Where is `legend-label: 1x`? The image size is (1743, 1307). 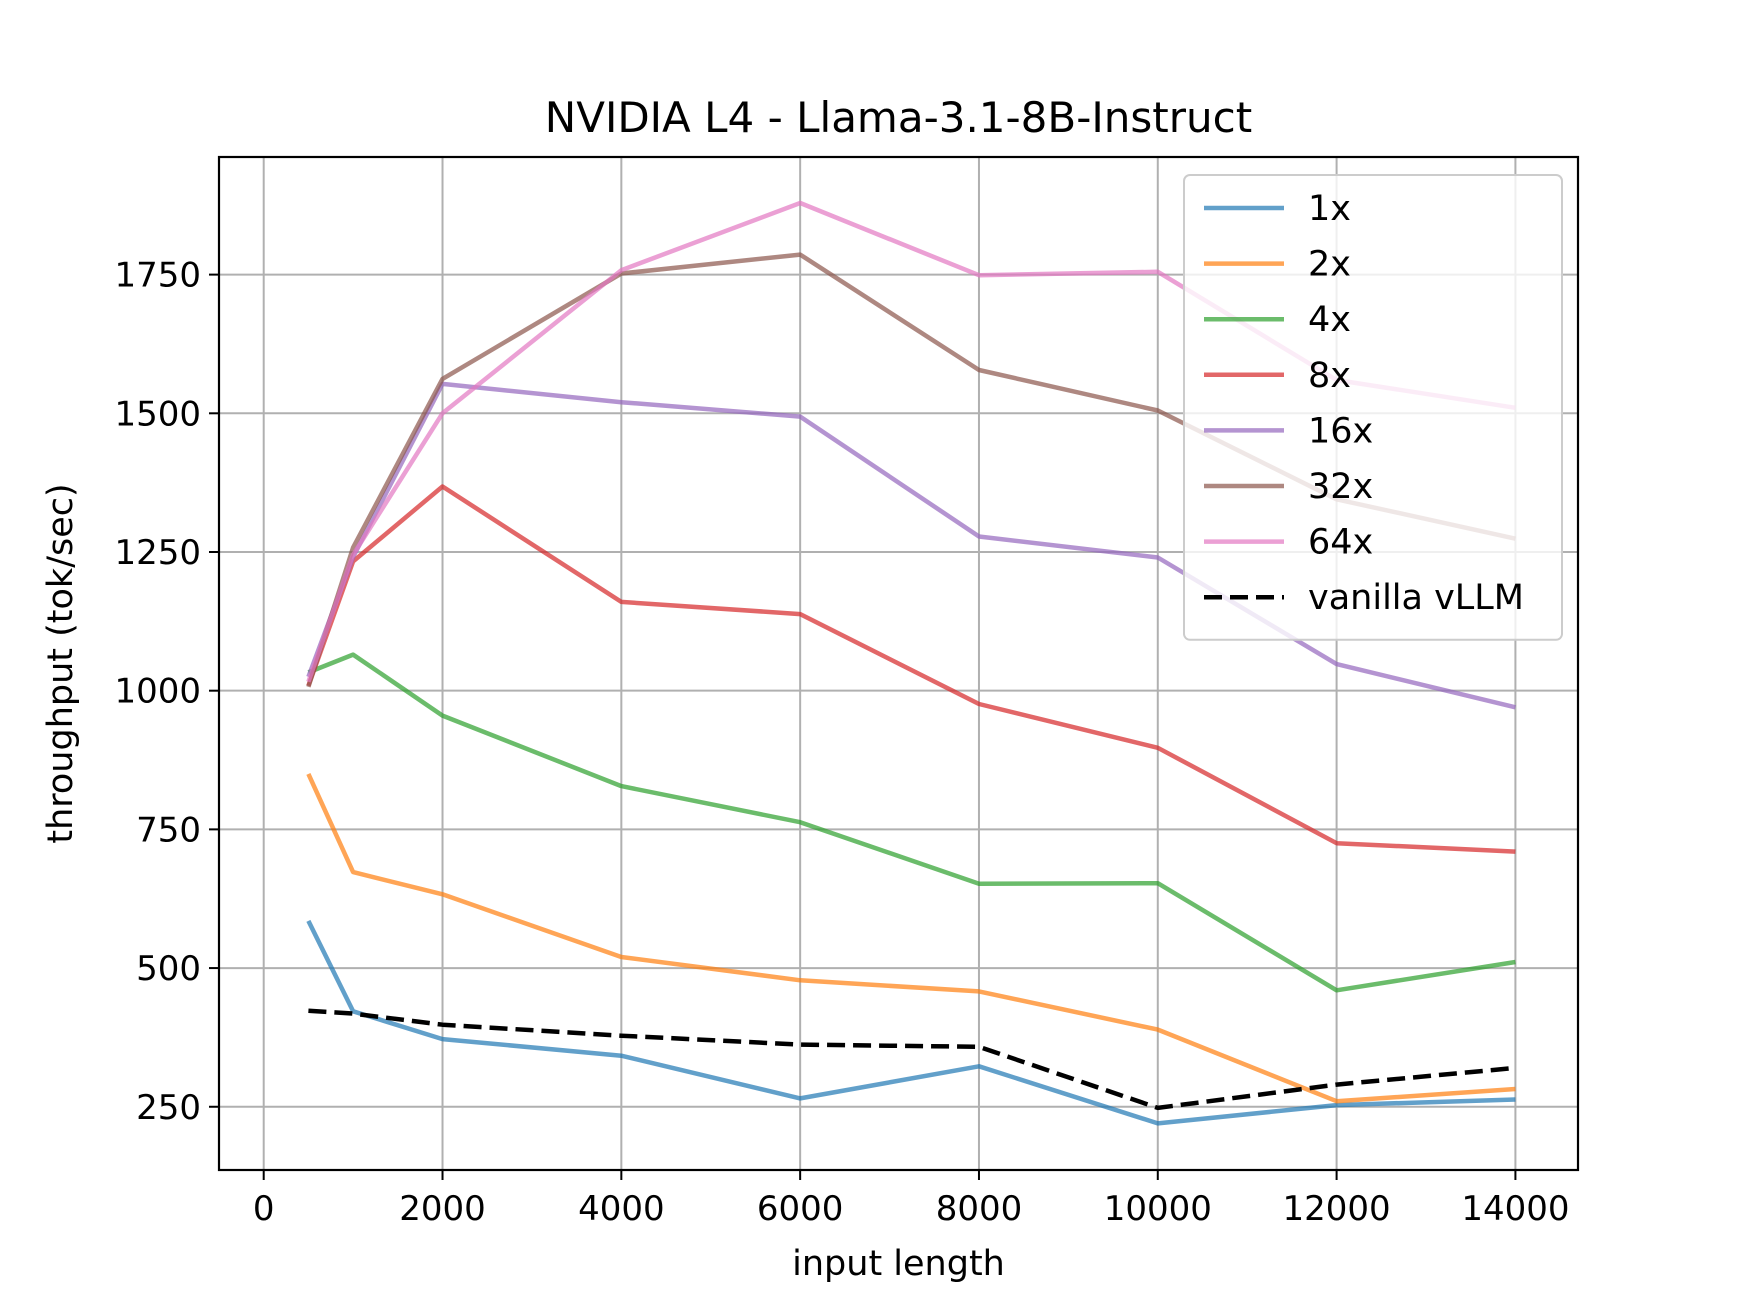 legend-label: 1x is located at coordinates (1329, 209).